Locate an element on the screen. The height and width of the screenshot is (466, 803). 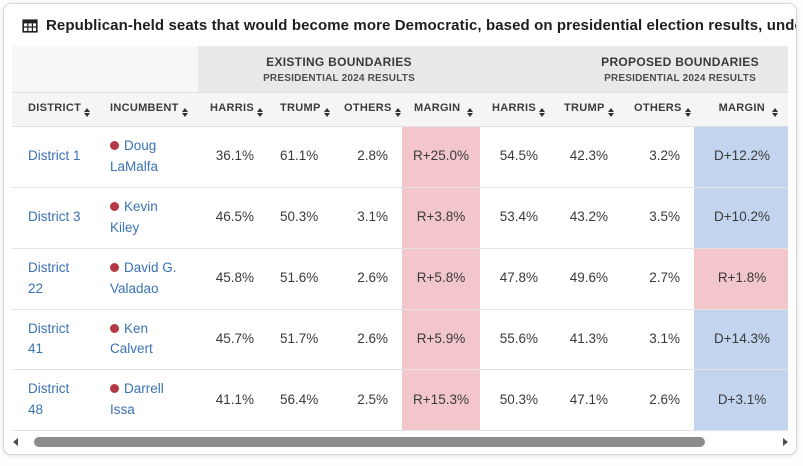
incumbent-cell: Doug LaMalfa is located at coordinates (148, 157).